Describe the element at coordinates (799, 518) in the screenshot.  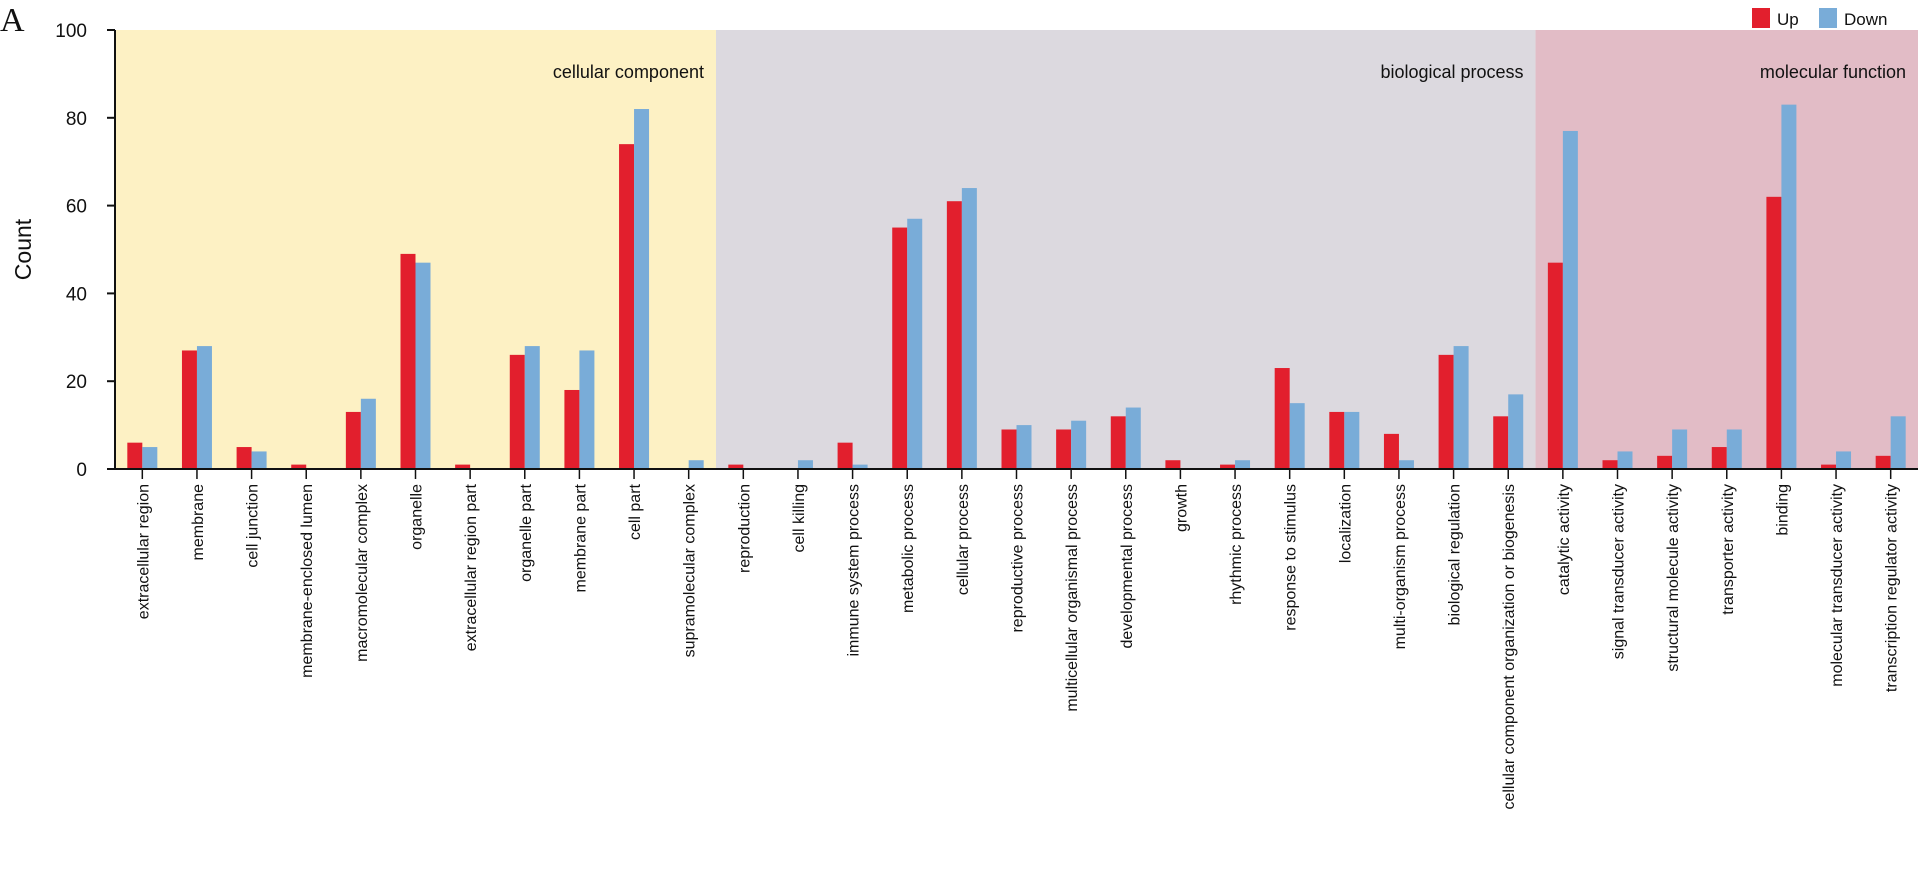
I see `x-tick-label-12: cell killing` at that location.